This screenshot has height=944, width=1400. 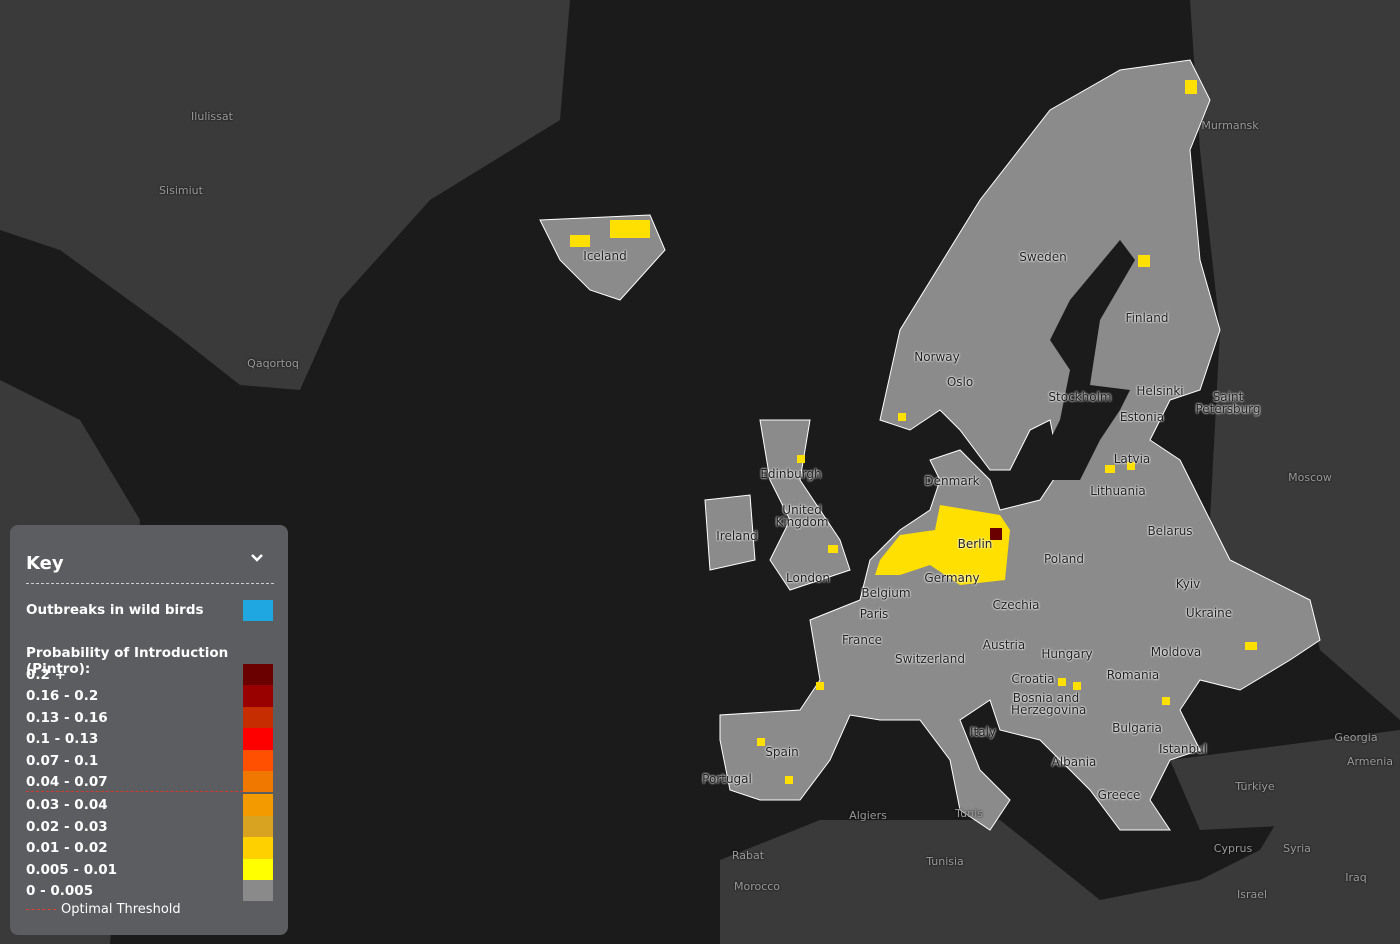 What do you see at coordinates (791, 474) in the screenshot?
I see `place-label: Edinburgh` at bounding box center [791, 474].